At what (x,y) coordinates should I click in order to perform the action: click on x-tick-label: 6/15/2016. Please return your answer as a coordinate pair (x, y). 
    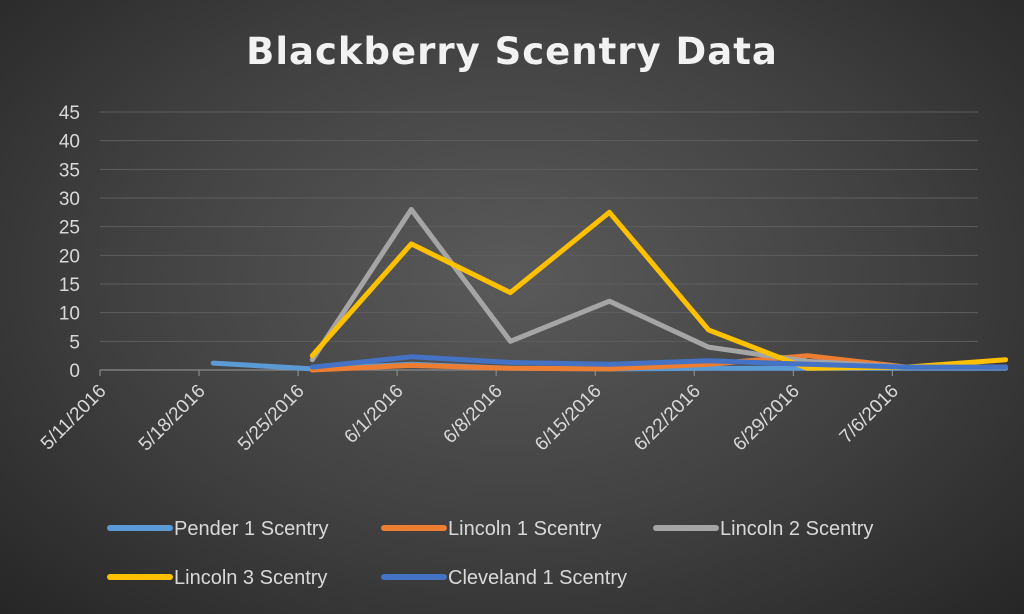
    Looking at the image, I should click on (568, 418).